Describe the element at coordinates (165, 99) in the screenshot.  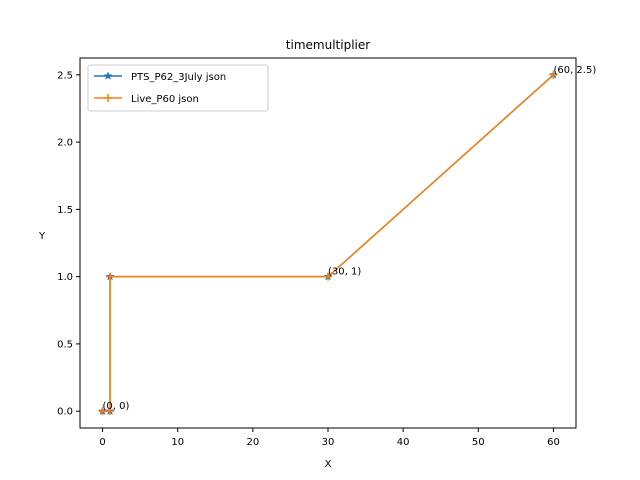
I see `legend-label-2: Live_P60 json` at that location.